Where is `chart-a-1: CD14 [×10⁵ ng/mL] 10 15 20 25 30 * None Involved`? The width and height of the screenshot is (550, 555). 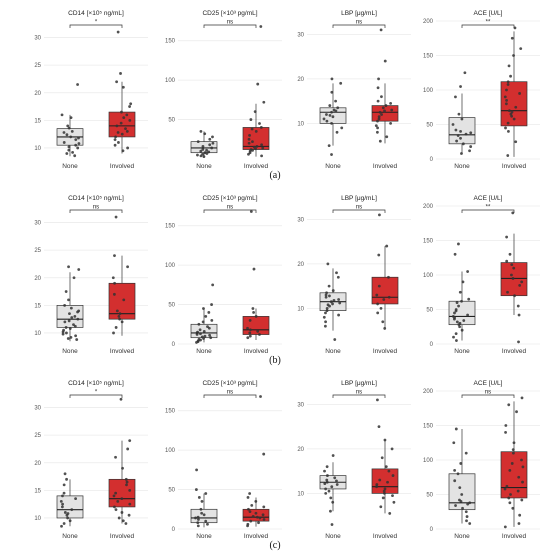 chart-a-1: CD14 [×10⁵ ng/mL] 10 15 20 25 30 * None Involved is located at coordinates (91, 90).